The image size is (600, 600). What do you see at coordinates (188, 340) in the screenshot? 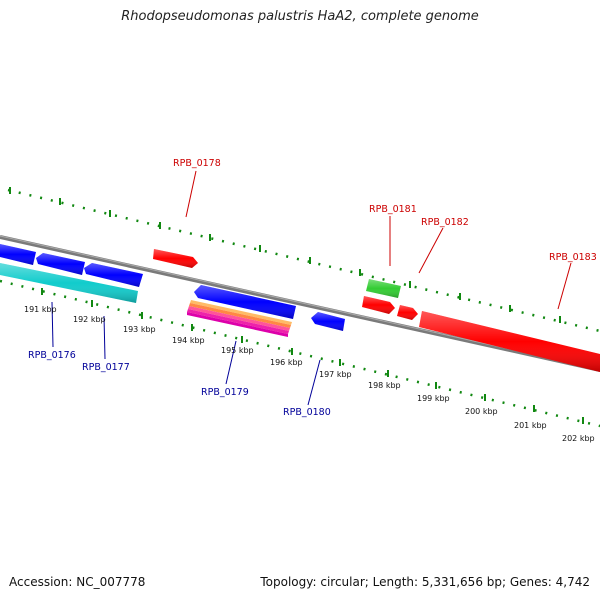
I see `tick-label: 194 kbp` at bounding box center [188, 340].